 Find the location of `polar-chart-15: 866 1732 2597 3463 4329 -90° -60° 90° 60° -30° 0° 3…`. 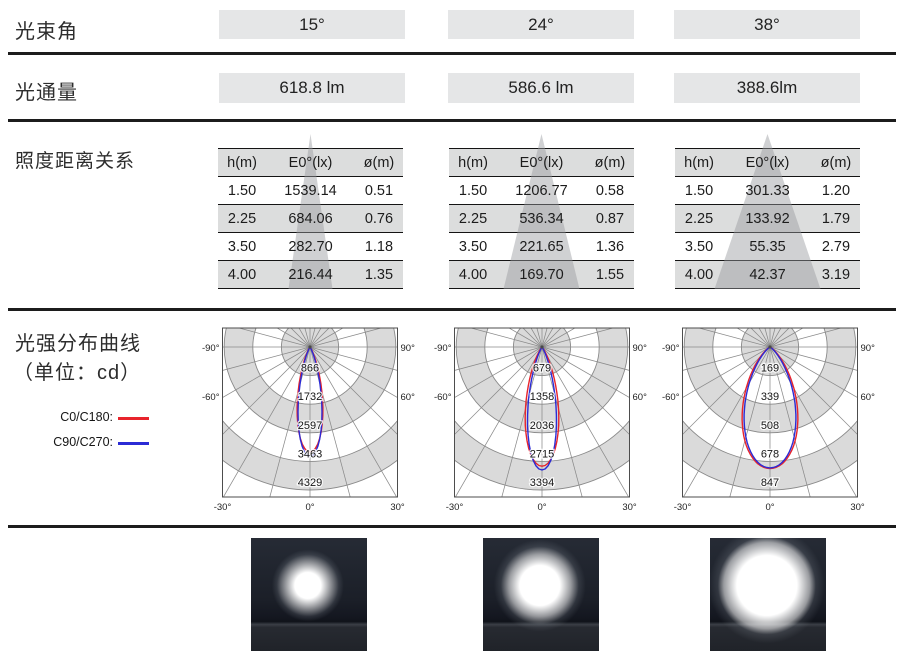

polar-chart-15: 866 1732 2597 3463 4329 -90° -60° 90° 60° -30° 0° 3… is located at coordinates (309, 420).